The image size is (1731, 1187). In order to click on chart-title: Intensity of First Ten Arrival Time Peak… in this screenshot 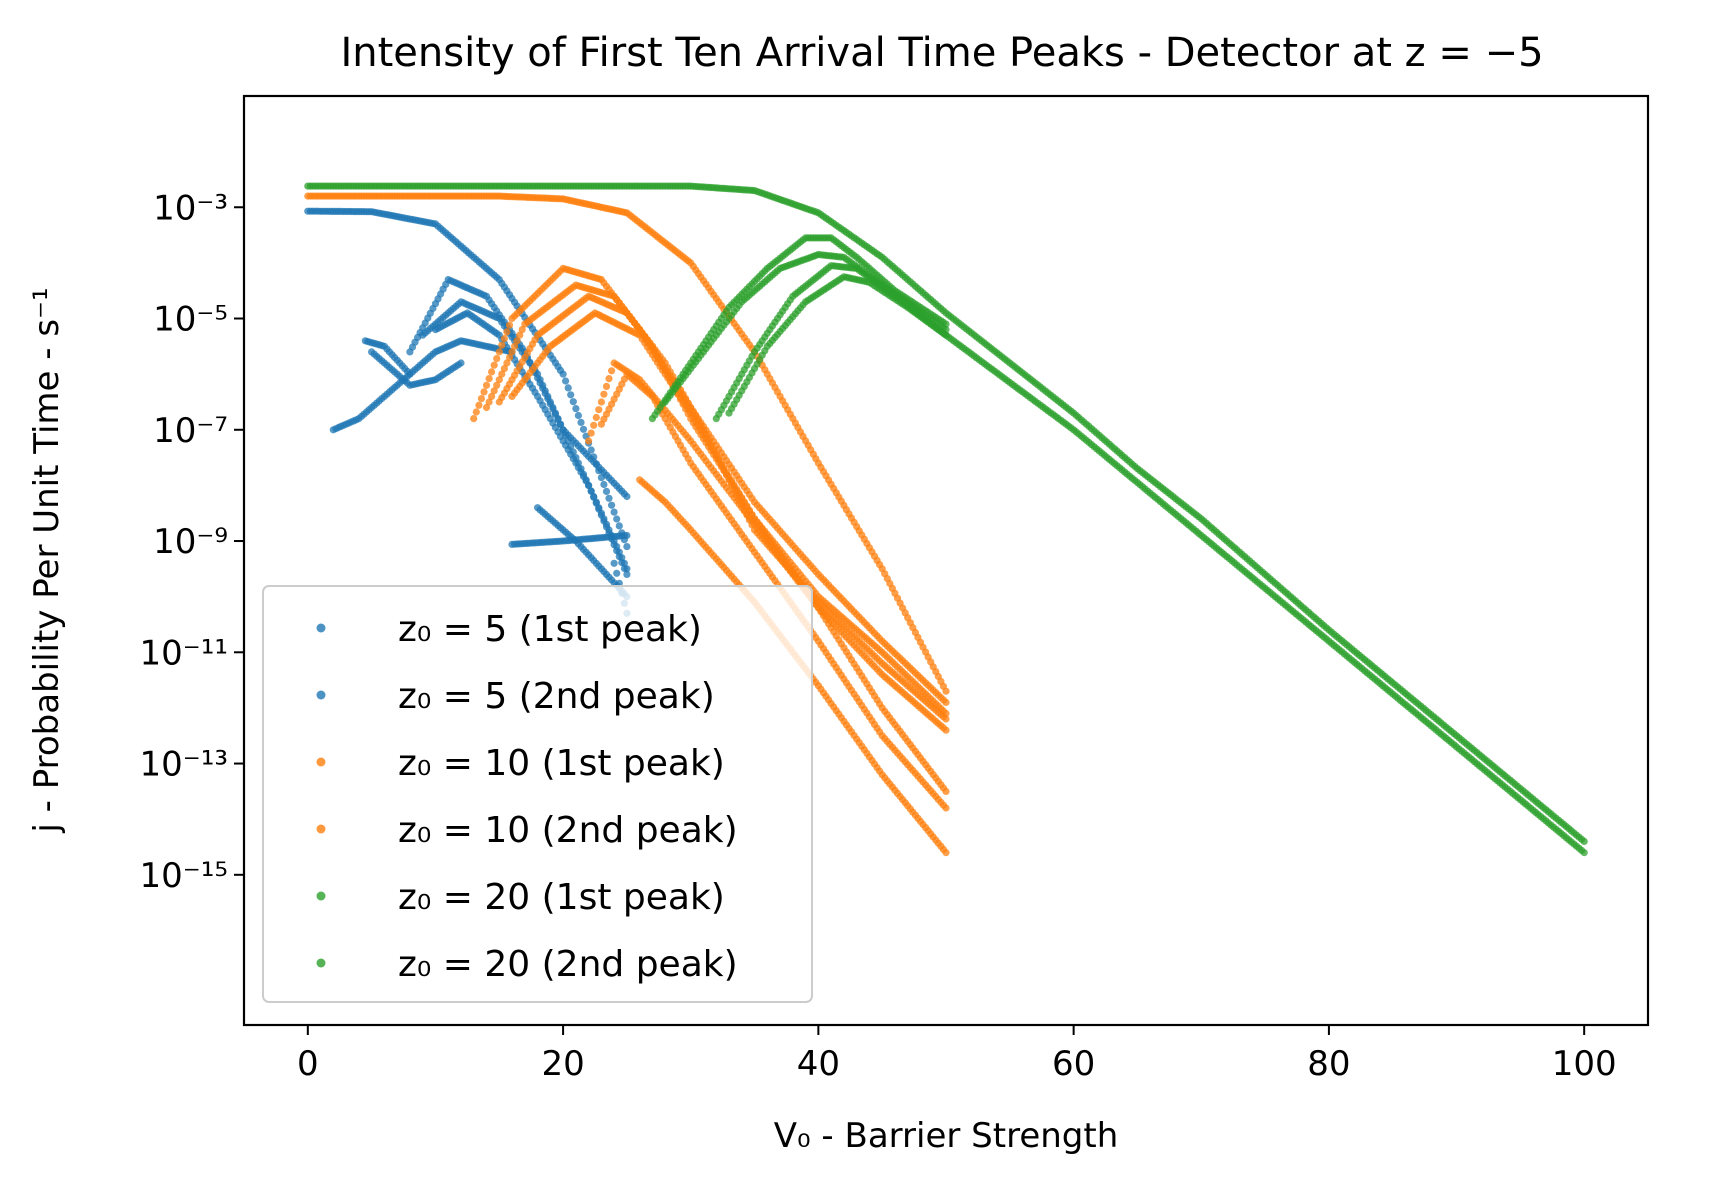, I will do `click(941, 53)`.